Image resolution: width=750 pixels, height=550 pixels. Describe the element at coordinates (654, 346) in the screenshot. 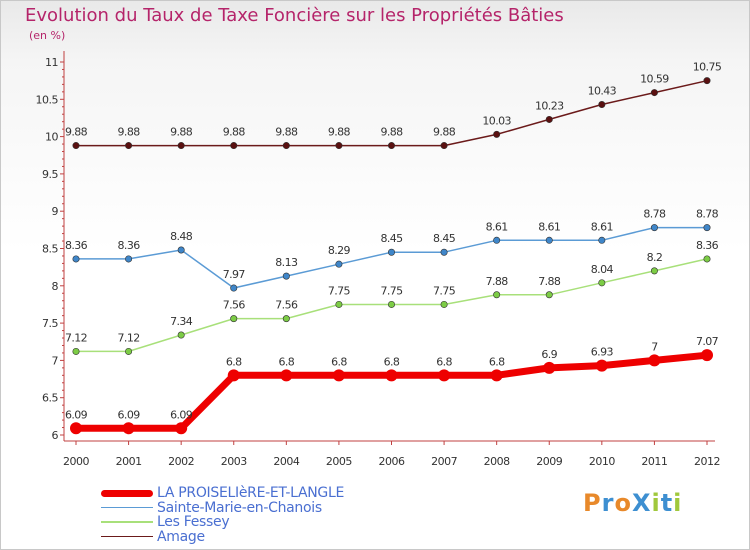

I see `data-label: 7` at that location.